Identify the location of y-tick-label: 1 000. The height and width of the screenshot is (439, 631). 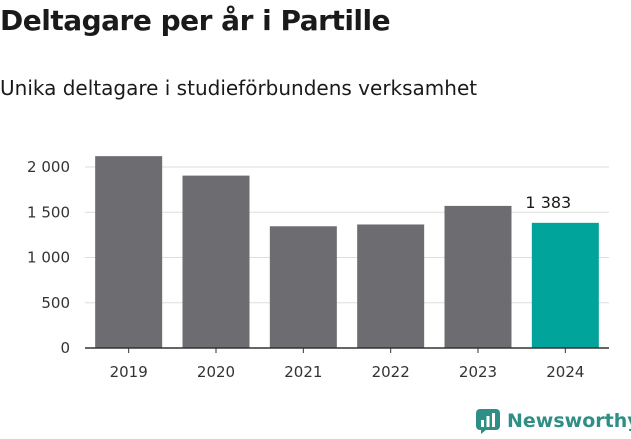
(48, 258).